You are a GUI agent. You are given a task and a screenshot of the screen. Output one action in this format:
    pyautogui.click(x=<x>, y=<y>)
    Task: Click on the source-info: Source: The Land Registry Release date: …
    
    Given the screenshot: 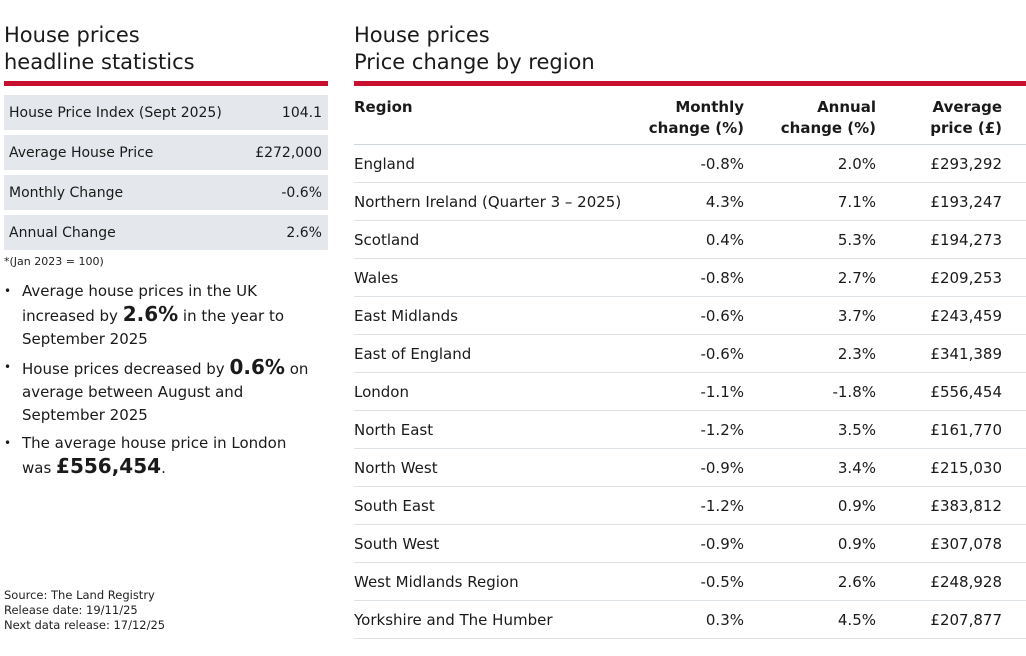 What is the action you would take?
    pyautogui.click(x=84, y=610)
    